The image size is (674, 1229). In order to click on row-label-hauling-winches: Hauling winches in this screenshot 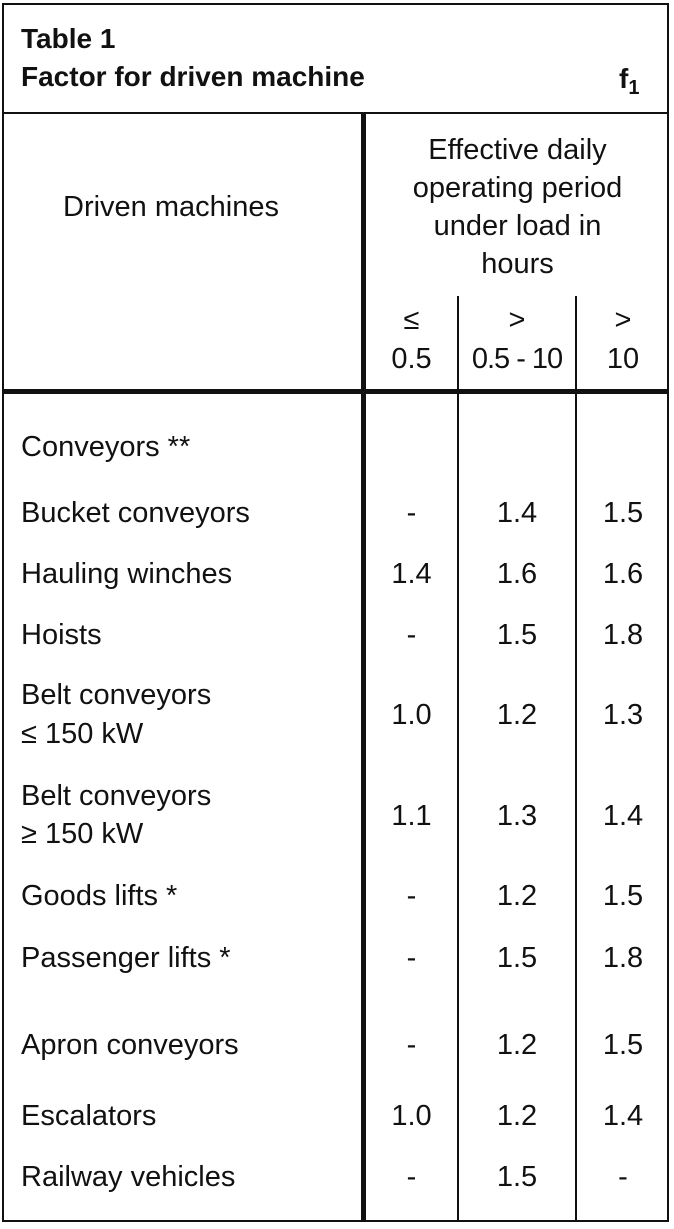, I will do `click(127, 574)`.